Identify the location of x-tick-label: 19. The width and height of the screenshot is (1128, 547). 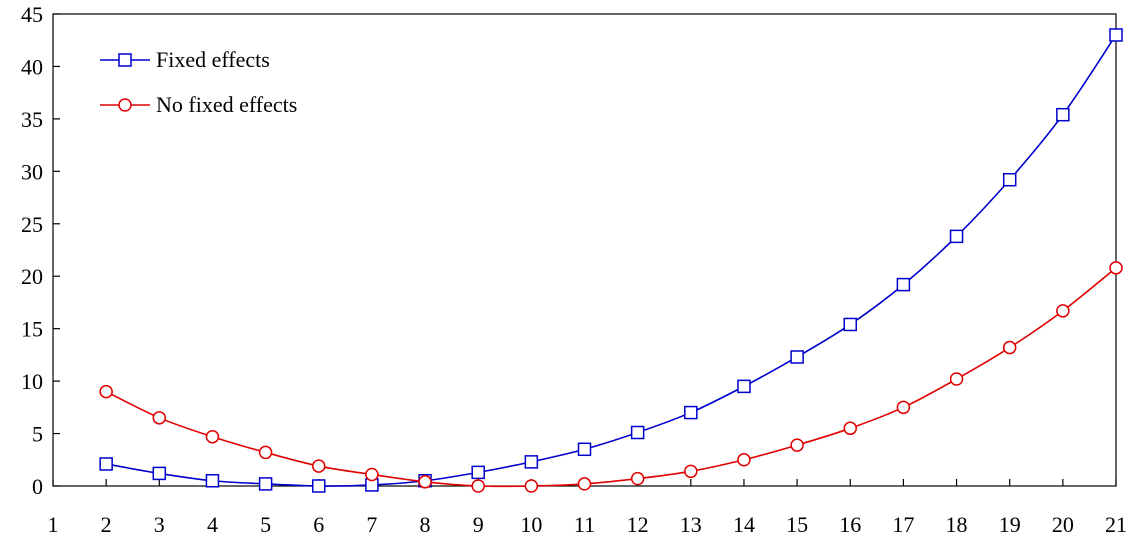
(1010, 524).